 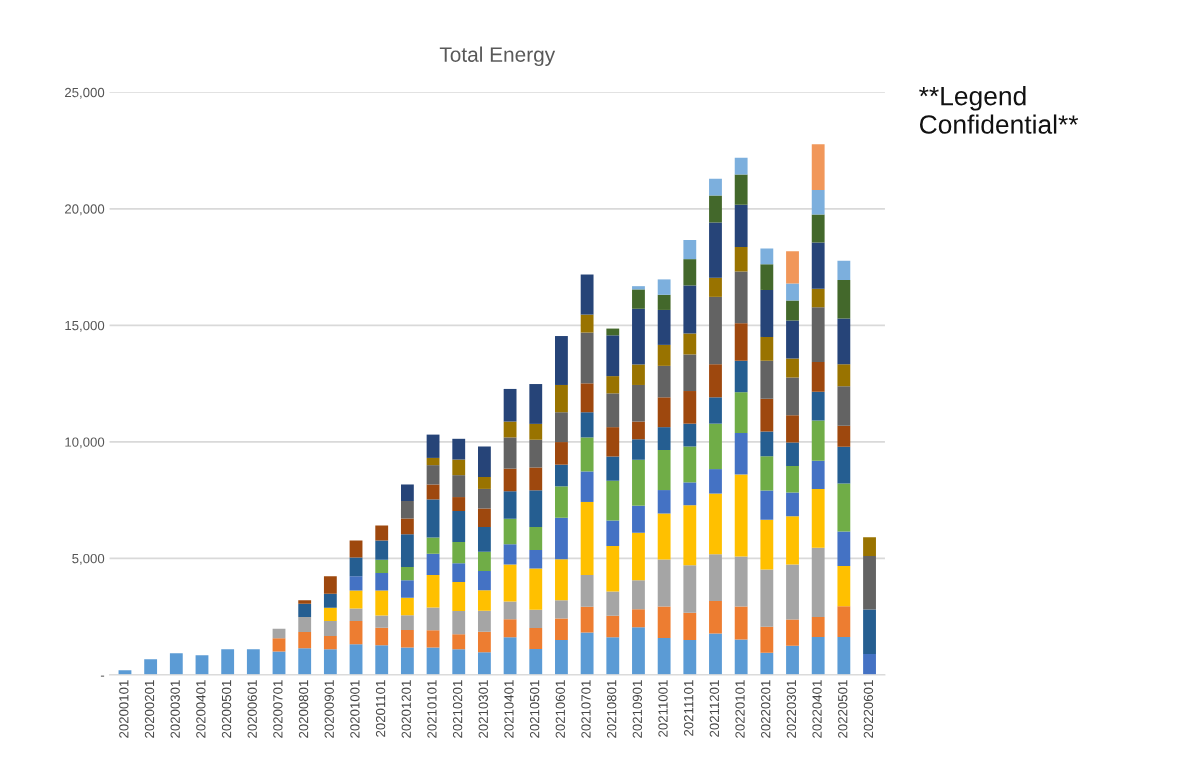 What do you see at coordinates (999, 110) in the screenshot?
I see `text: **Legend Confidential**` at bounding box center [999, 110].